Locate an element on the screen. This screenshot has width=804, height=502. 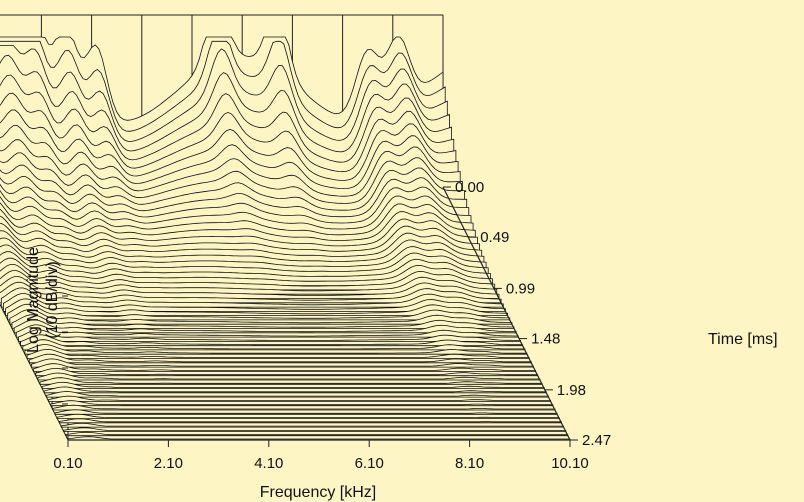
frequency-tick-label: 2.10 is located at coordinates (168, 463).